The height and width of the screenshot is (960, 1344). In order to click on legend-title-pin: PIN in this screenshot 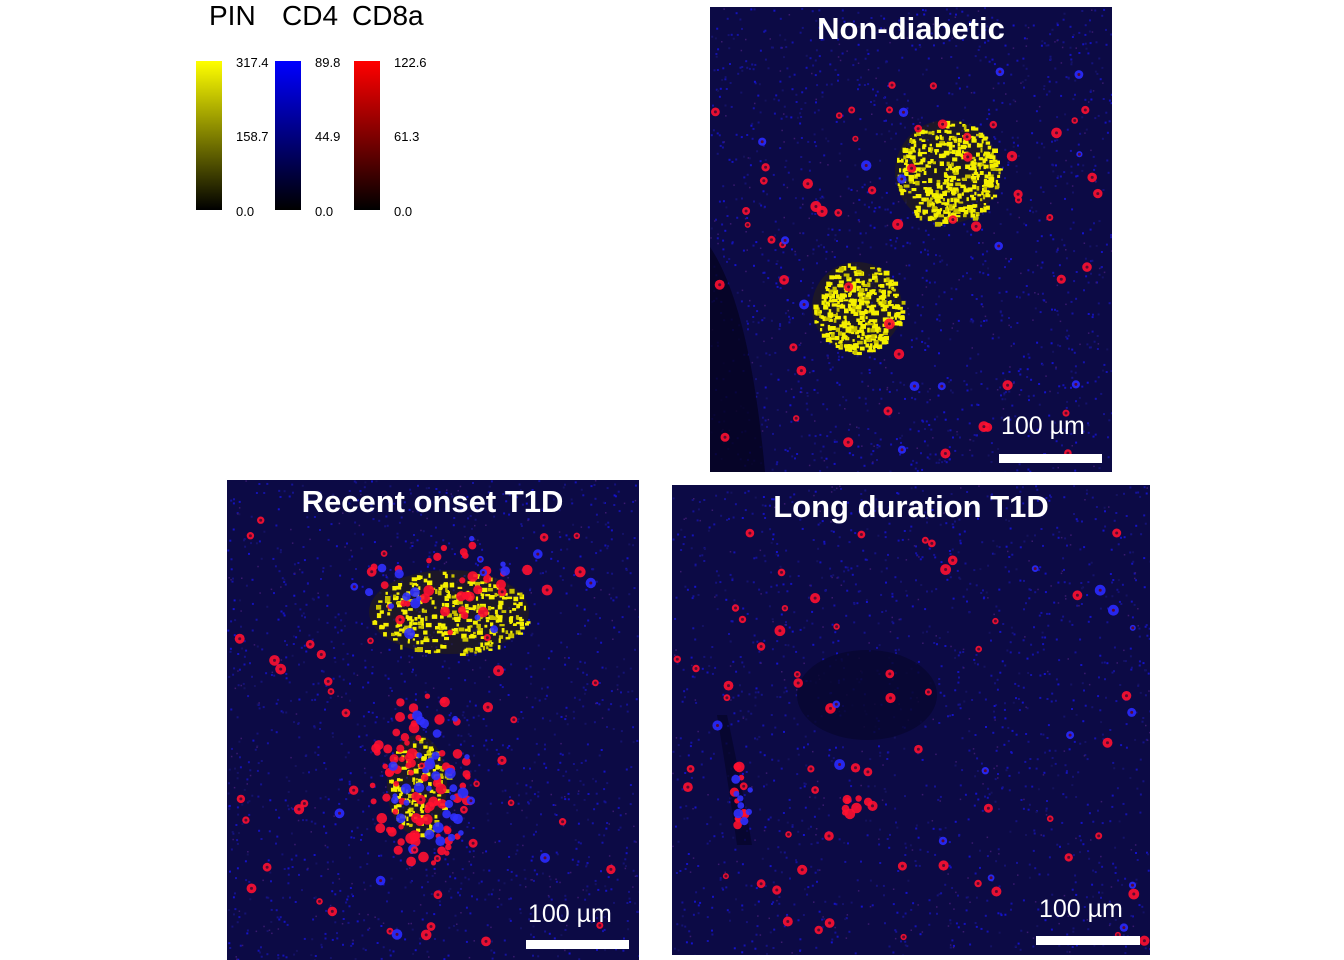, I will do `click(232, 15)`.